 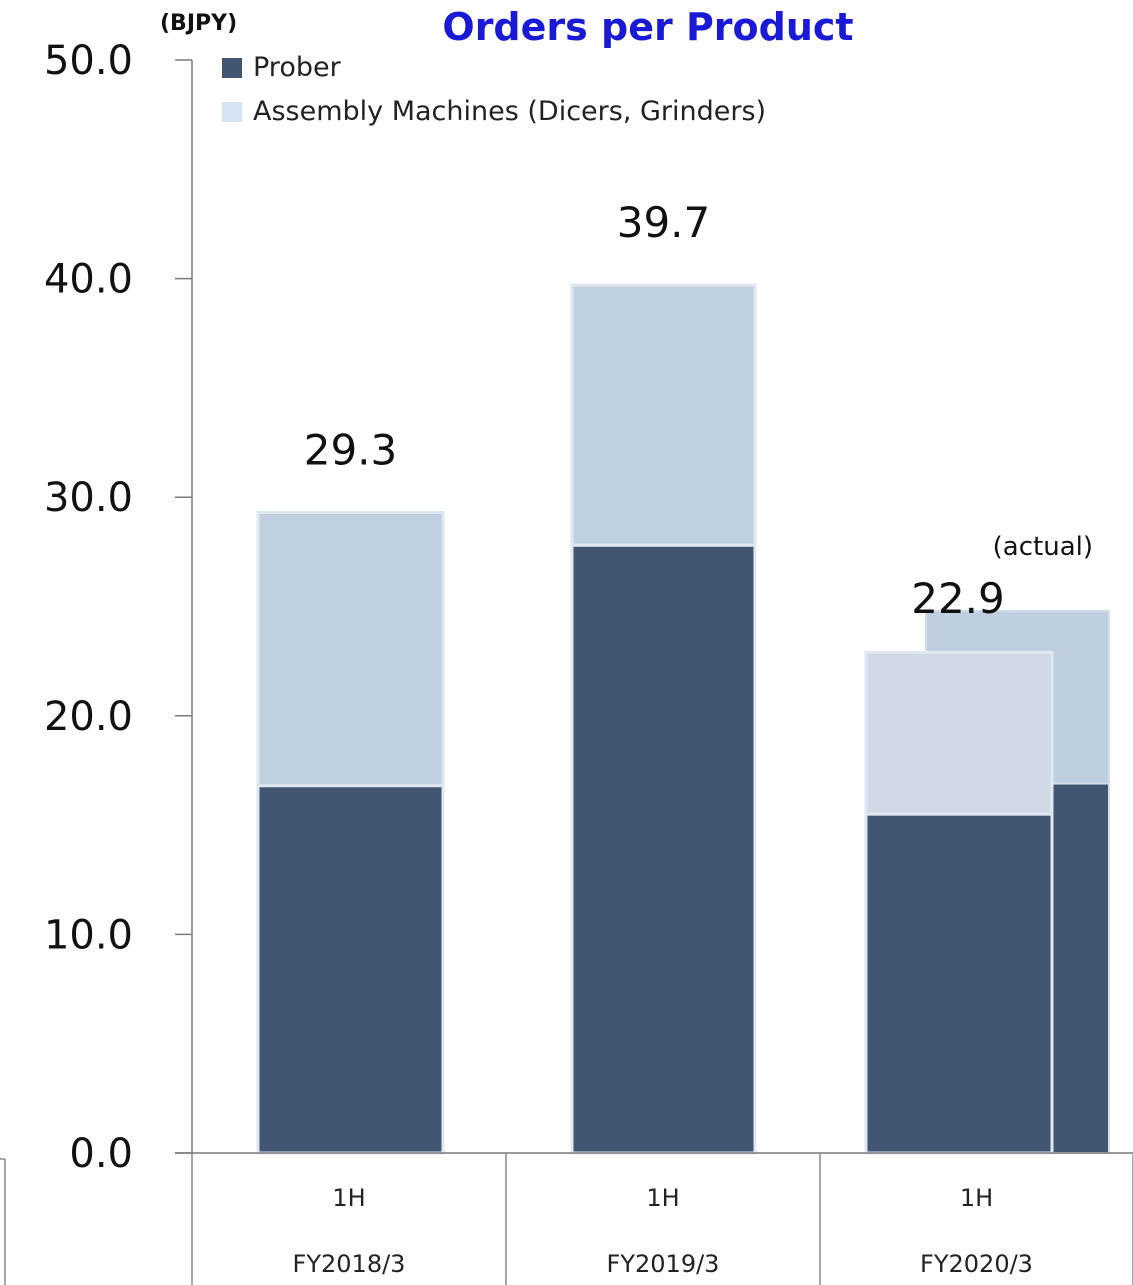 I want to click on y-tick-label: 0.0, so click(x=101, y=1154).